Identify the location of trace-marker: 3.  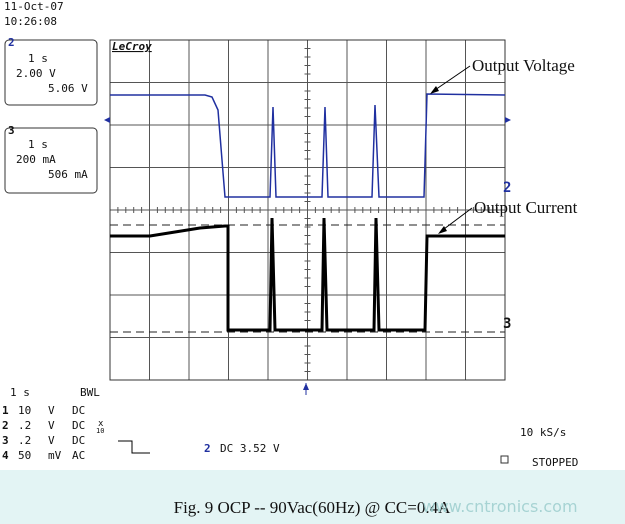
(507, 324).